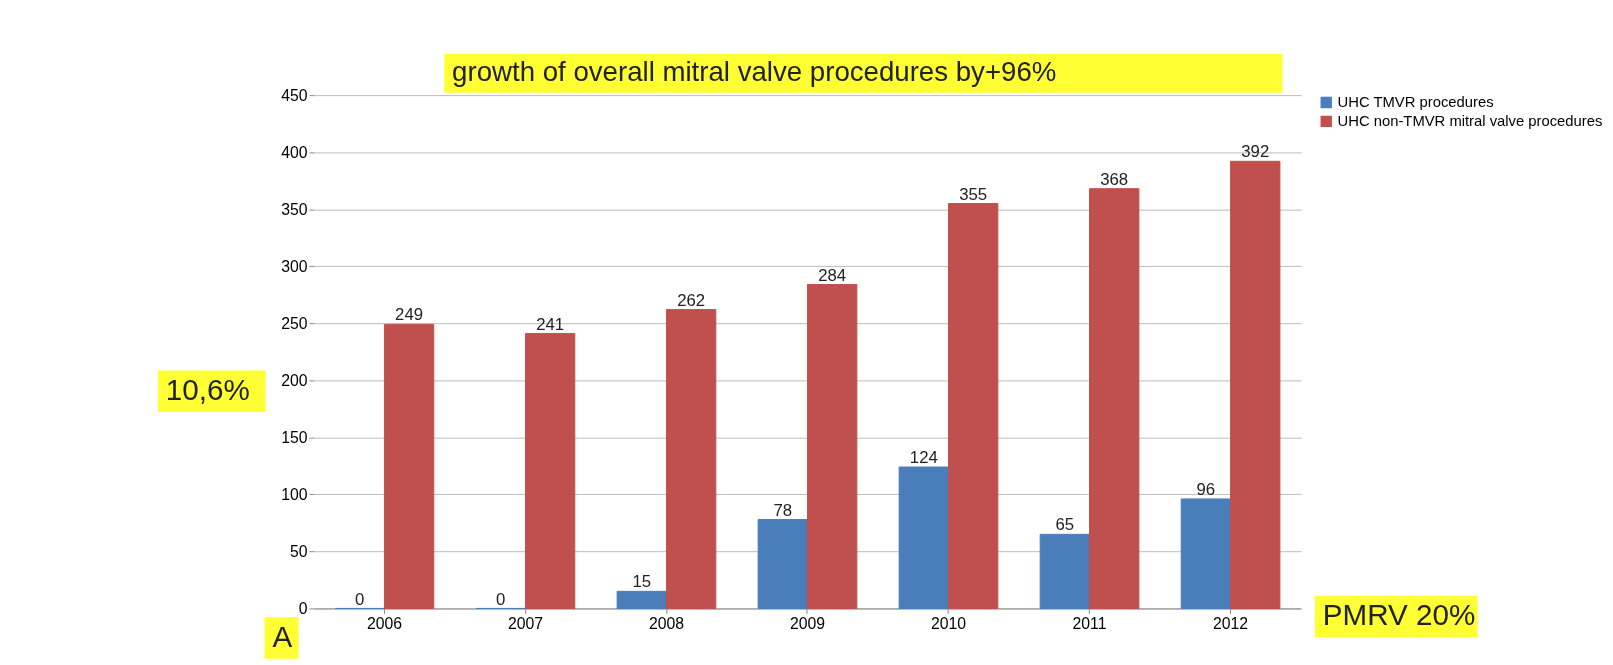 Image resolution: width=1613 pixels, height=665 pixels. I want to click on legend-label: UHC non-TMVR mitral valve procedures, so click(1470, 121).